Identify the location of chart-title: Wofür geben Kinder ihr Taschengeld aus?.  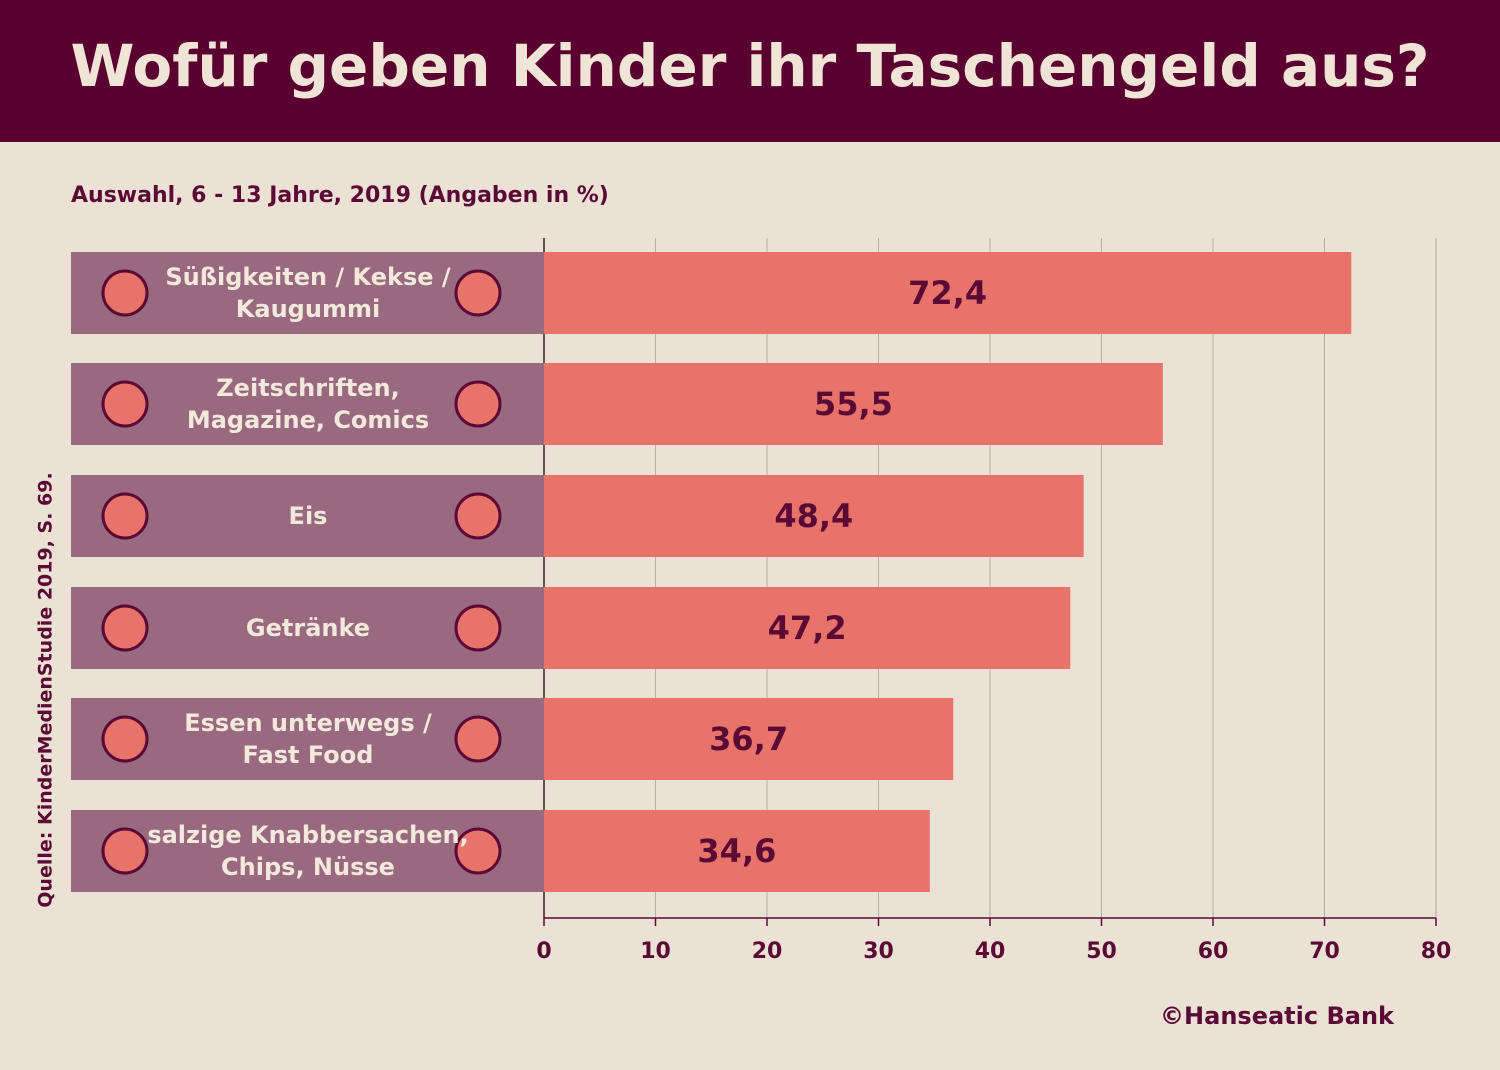
(749, 66).